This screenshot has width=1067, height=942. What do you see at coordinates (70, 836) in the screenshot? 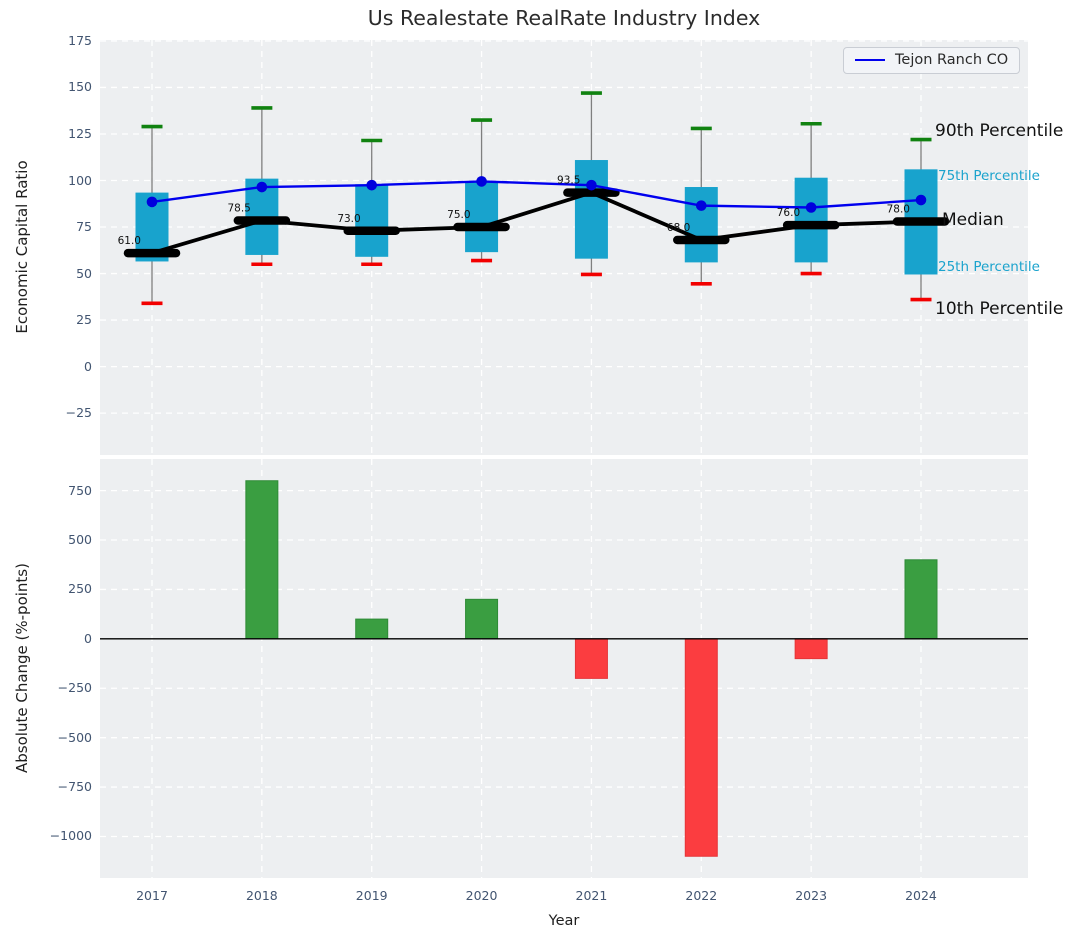
I see `y-tick-label-bottom: −1000` at bounding box center [70, 836].